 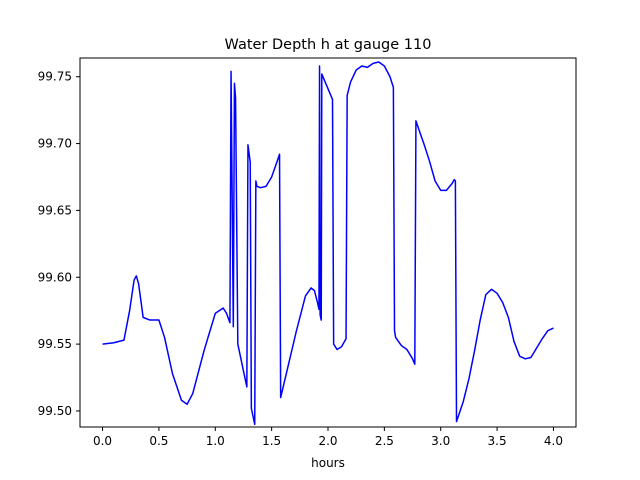 I want to click on y-tick-label: 99.70, so click(x=55, y=144).